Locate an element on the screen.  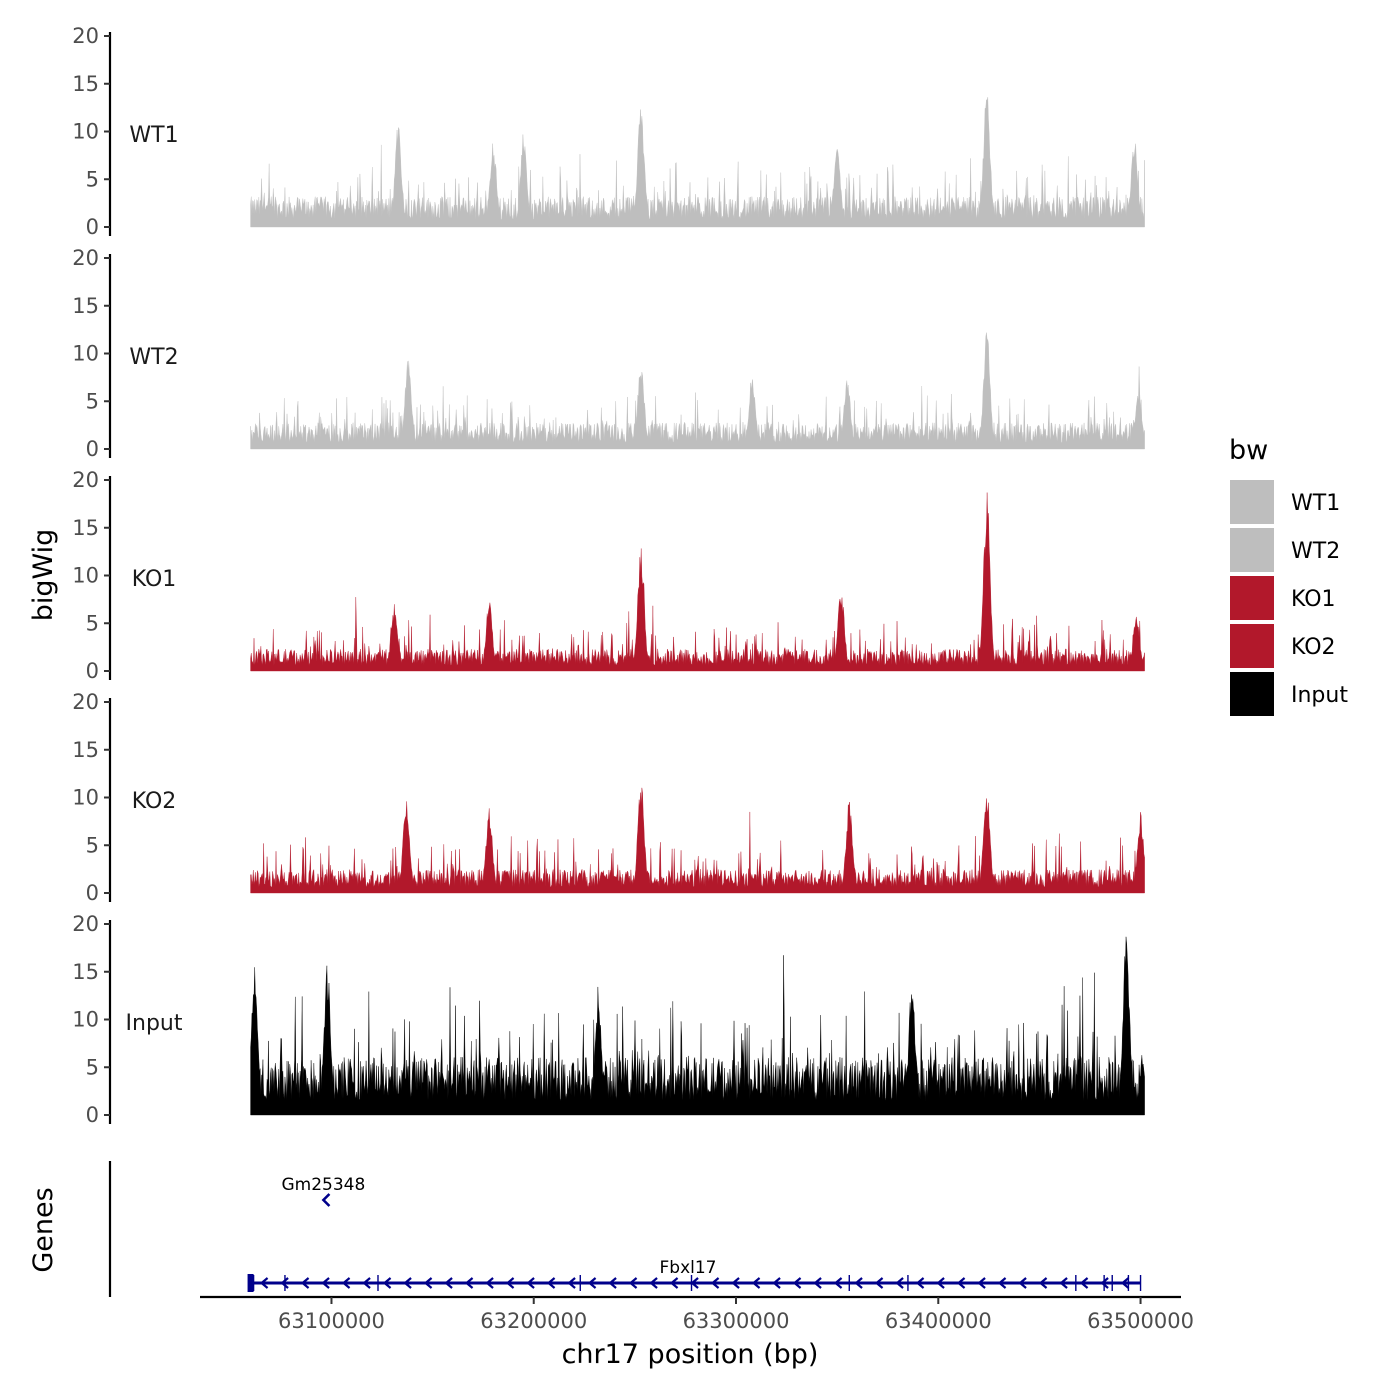
legend-label: WT1 is located at coordinates (1315, 503).